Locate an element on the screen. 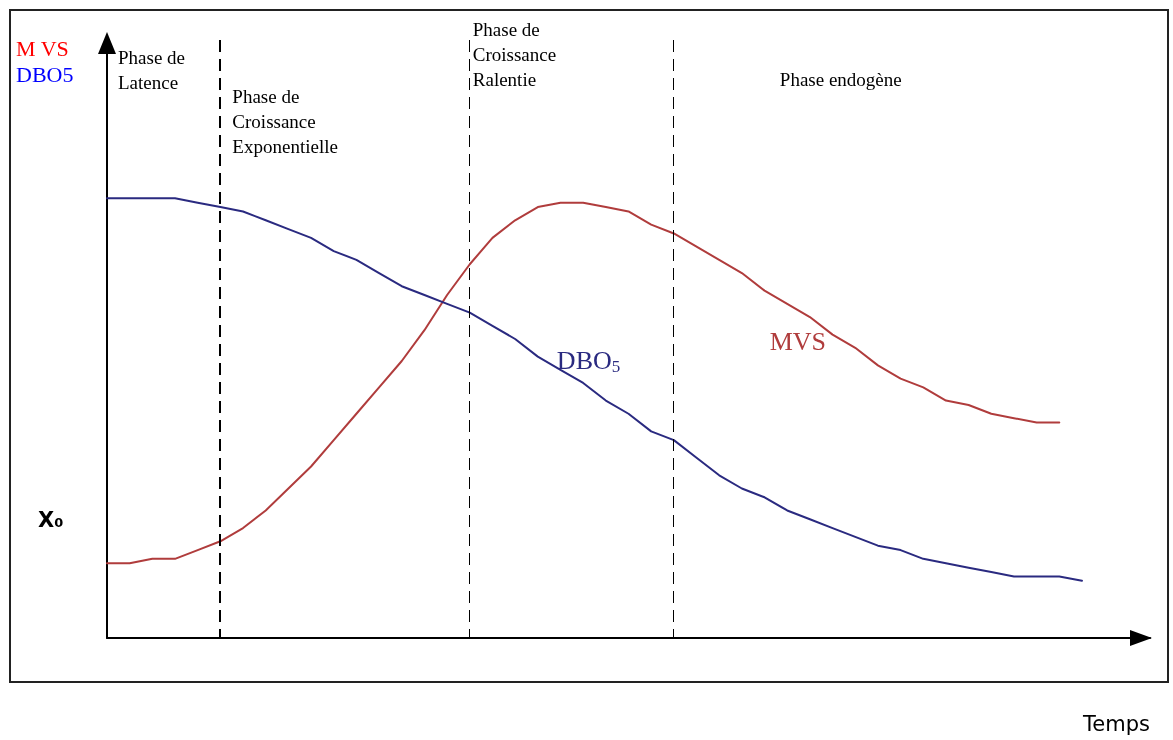  text: M VS is located at coordinates (42, 48).